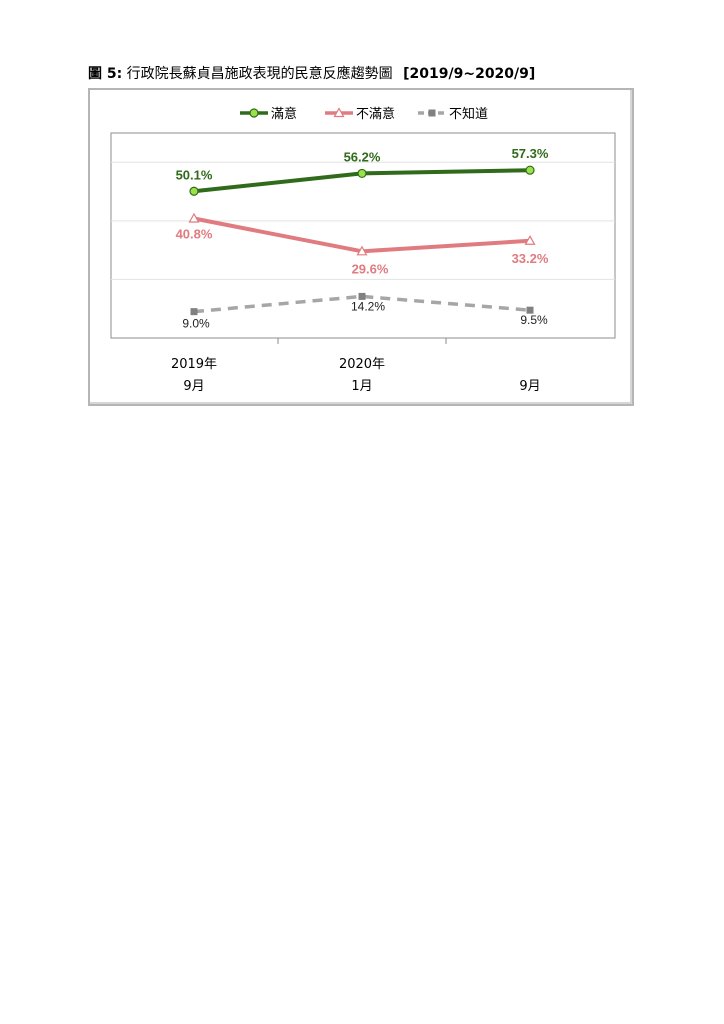  What do you see at coordinates (368, 306) in the screenshot?
I see `data-label-2-1: 14.2%` at bounding box center [368, 306].